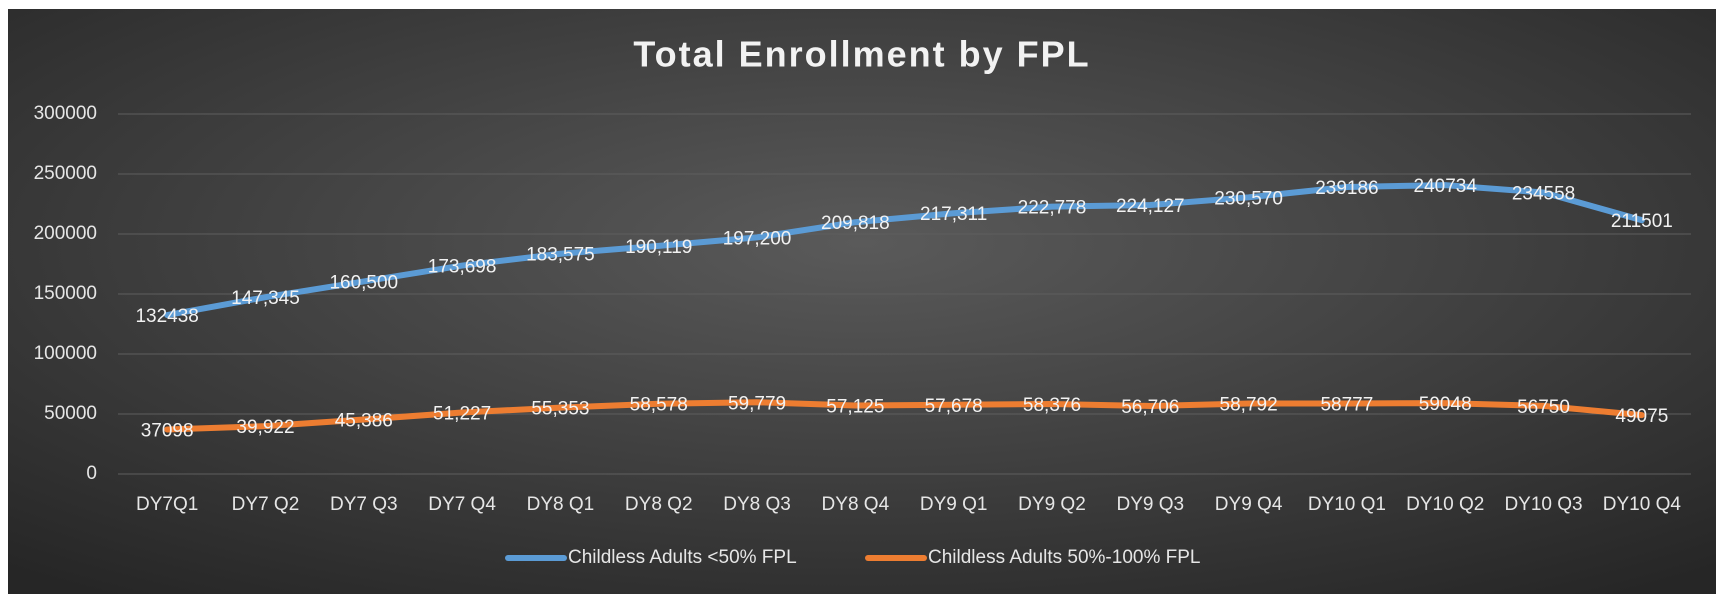  Describe the element at coordinates (1642, 504) in the screenshot. I see `x-tick-label: DY10 Q4` at that location.